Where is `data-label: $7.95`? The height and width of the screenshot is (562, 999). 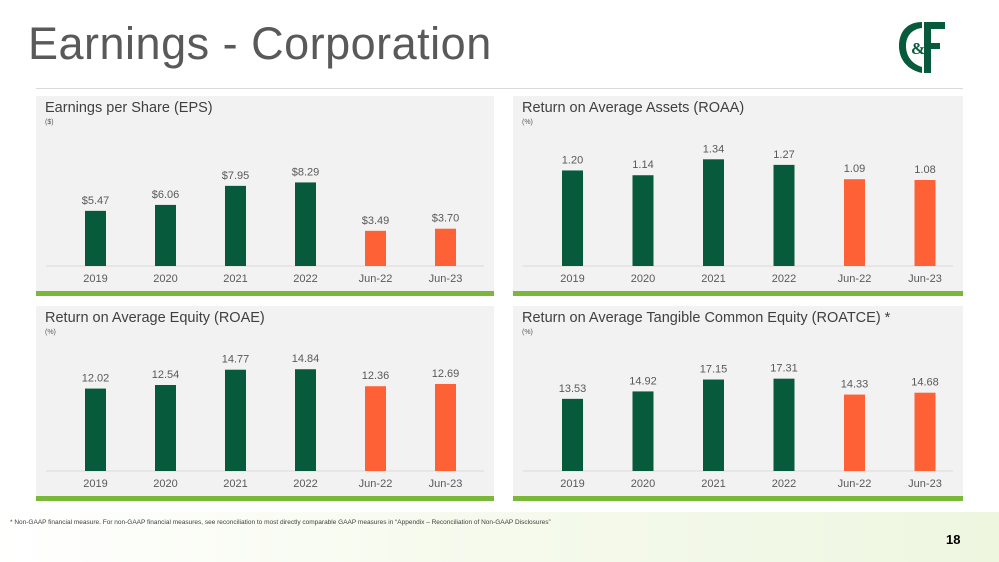 data-label: $7.95 is located at coordinates (236, 176).